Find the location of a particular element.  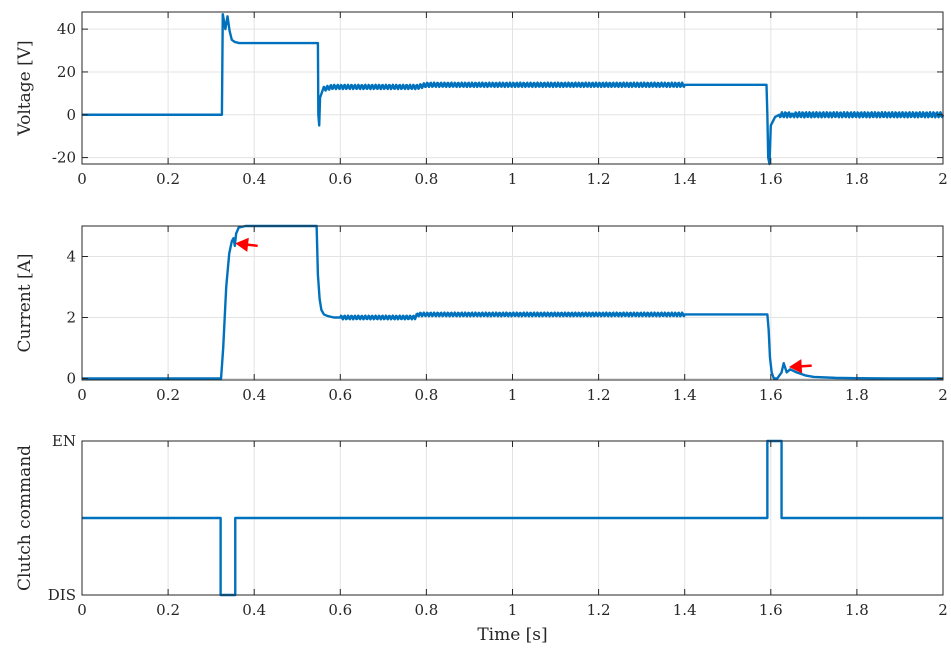

current-xtick-label: 0.2 is located at coordinates (168, 395).